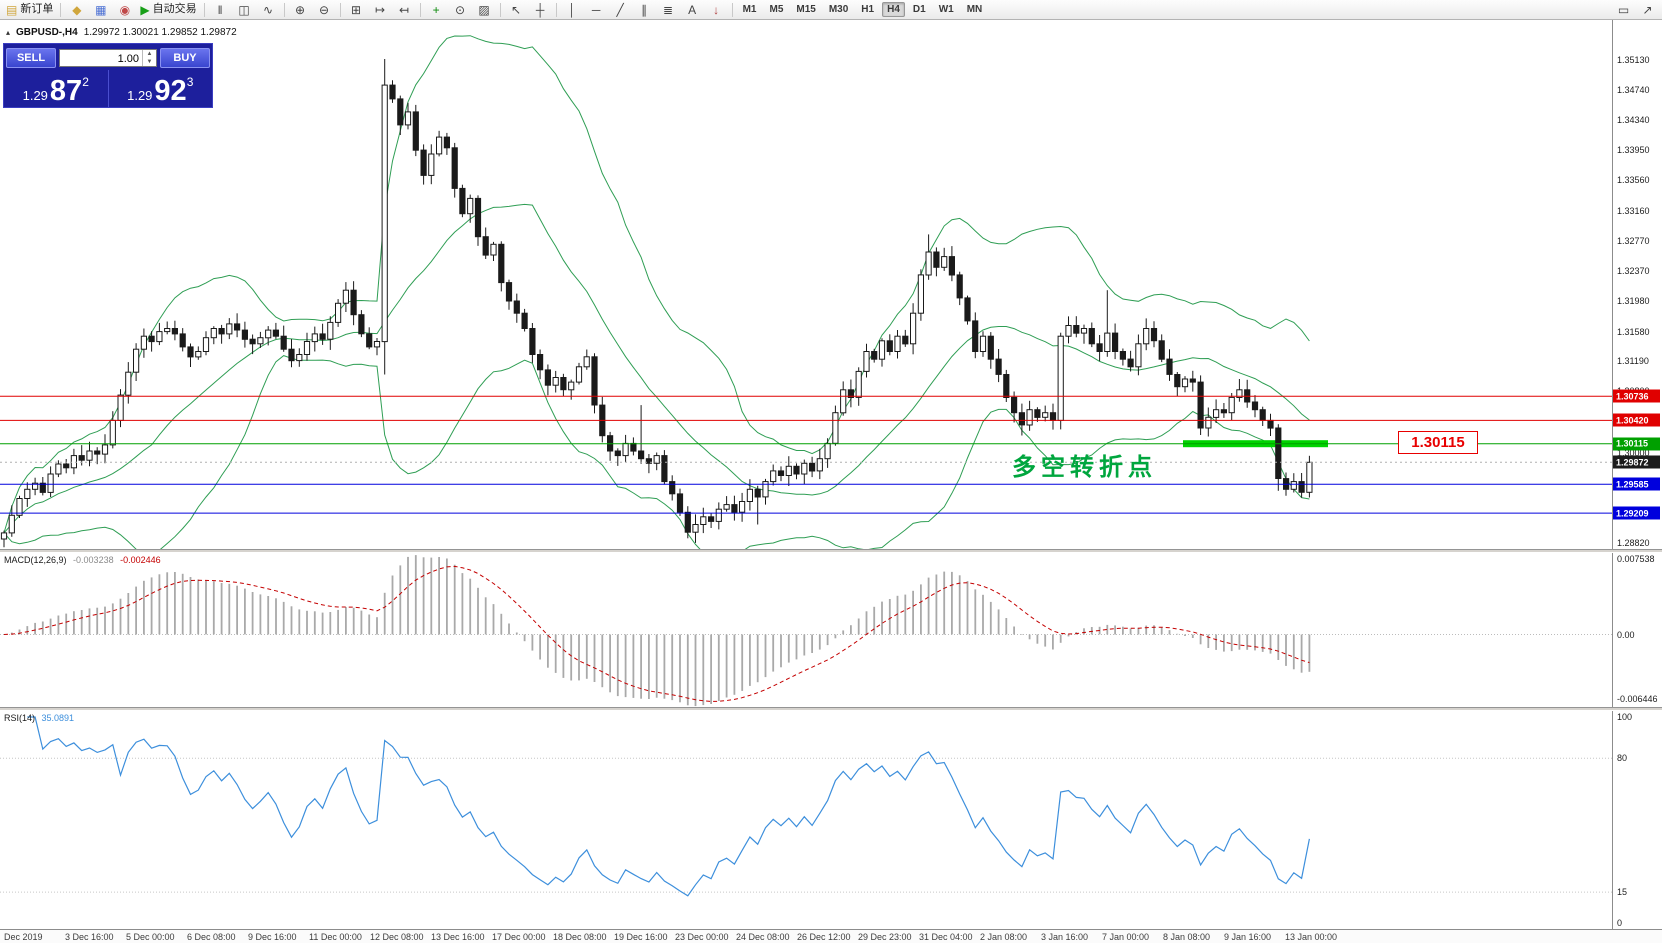 The image size is (1662, 943). I want to click on auto-trading-button: ▶, so click(145, 9).